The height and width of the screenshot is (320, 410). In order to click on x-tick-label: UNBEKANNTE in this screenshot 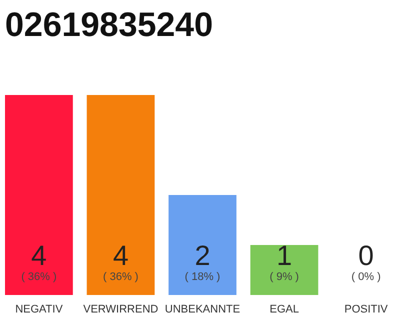, I will do `click(202, 310)`.